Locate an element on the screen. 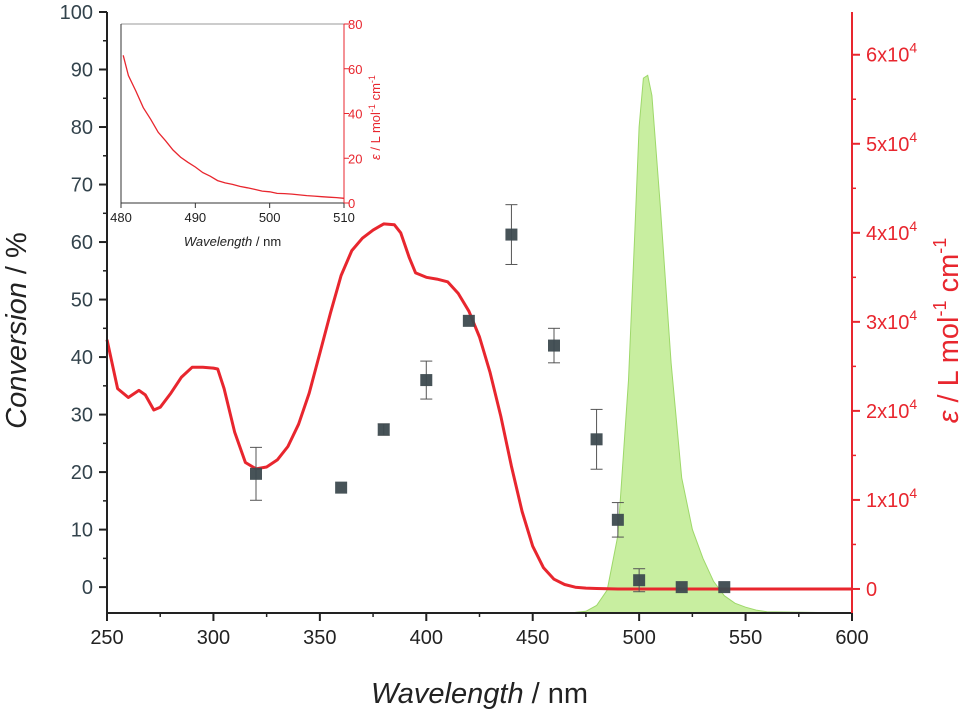 The height and width of the screenshot is (718, 979). y2-tick-label: 1x10⁴ is located at coordinates (891, 498).